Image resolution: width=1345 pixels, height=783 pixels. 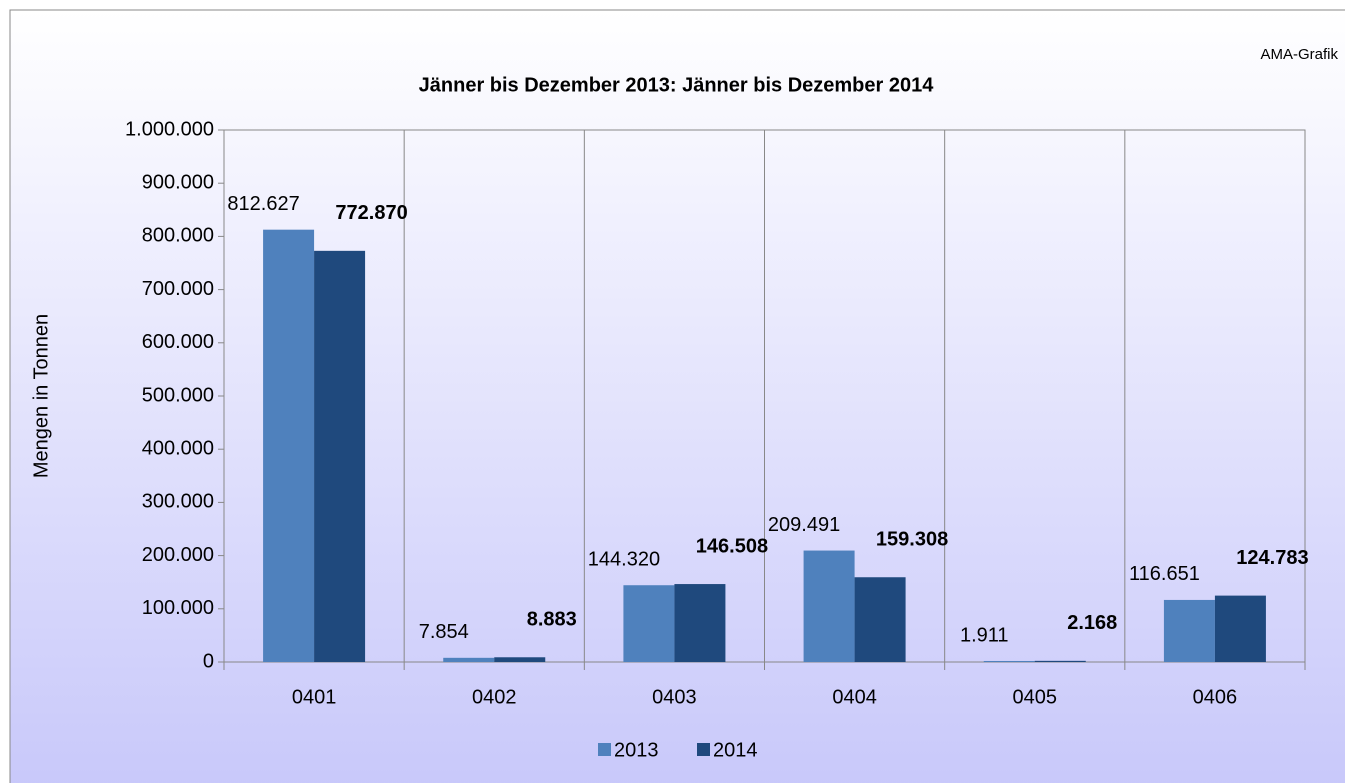 I want to click on y-tick-label: 300.000, so click(x=178, y=502).